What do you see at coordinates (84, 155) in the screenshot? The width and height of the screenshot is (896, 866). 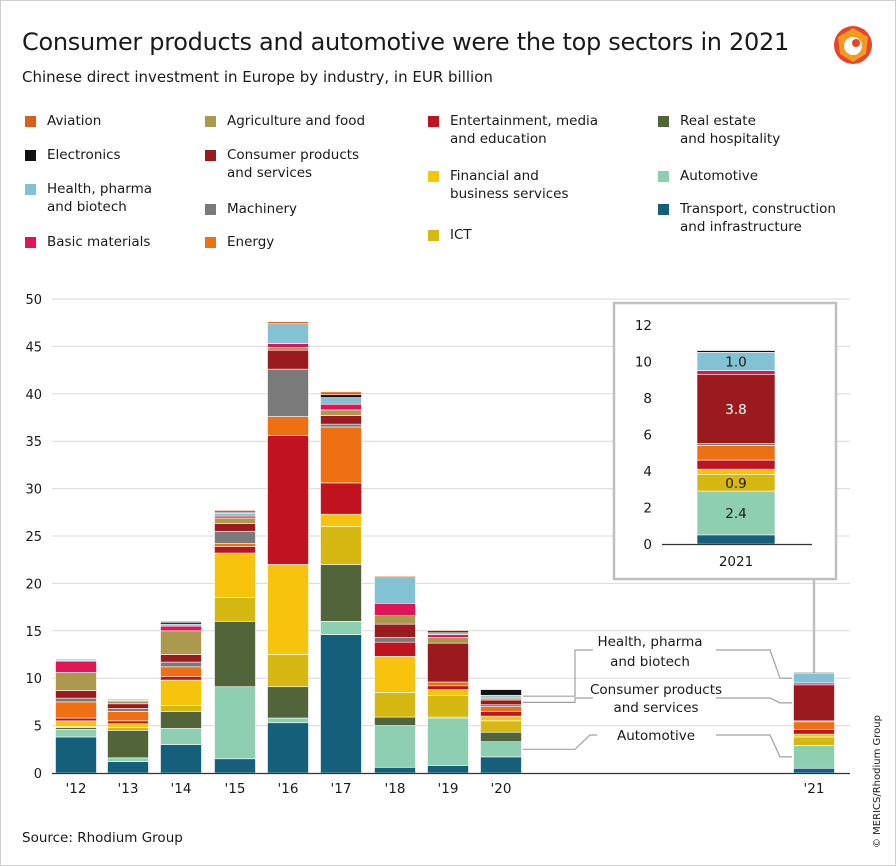 I see `legend-label: Electronics` at bounding box center [84, 155].